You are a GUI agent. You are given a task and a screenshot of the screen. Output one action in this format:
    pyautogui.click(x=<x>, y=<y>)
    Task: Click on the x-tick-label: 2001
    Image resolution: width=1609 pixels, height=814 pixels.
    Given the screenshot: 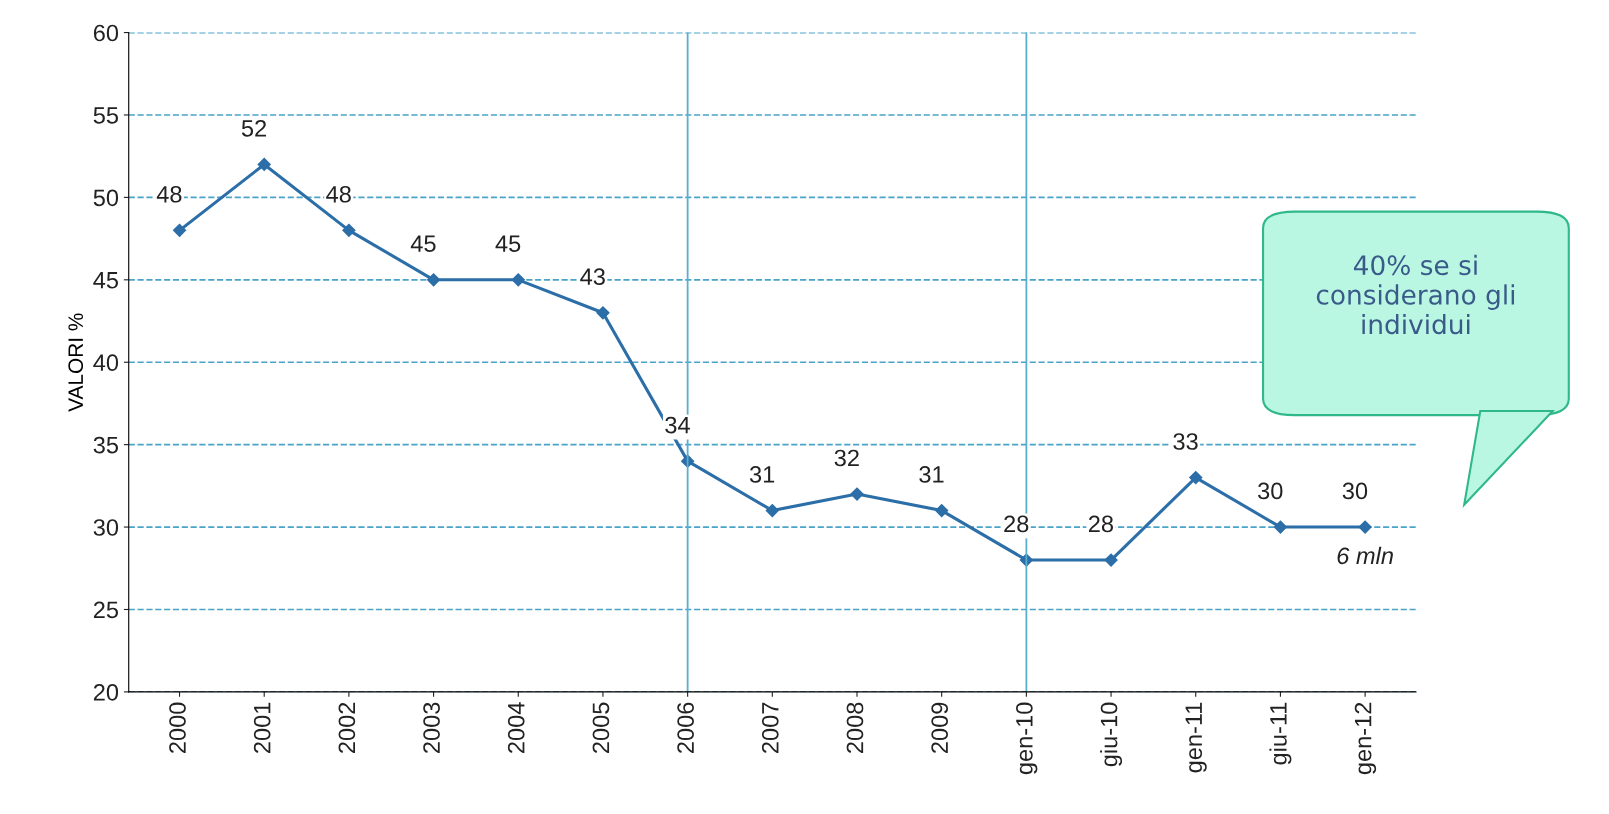 What is the action you would take?
    pyautogui.click(x=262, y=727)
    